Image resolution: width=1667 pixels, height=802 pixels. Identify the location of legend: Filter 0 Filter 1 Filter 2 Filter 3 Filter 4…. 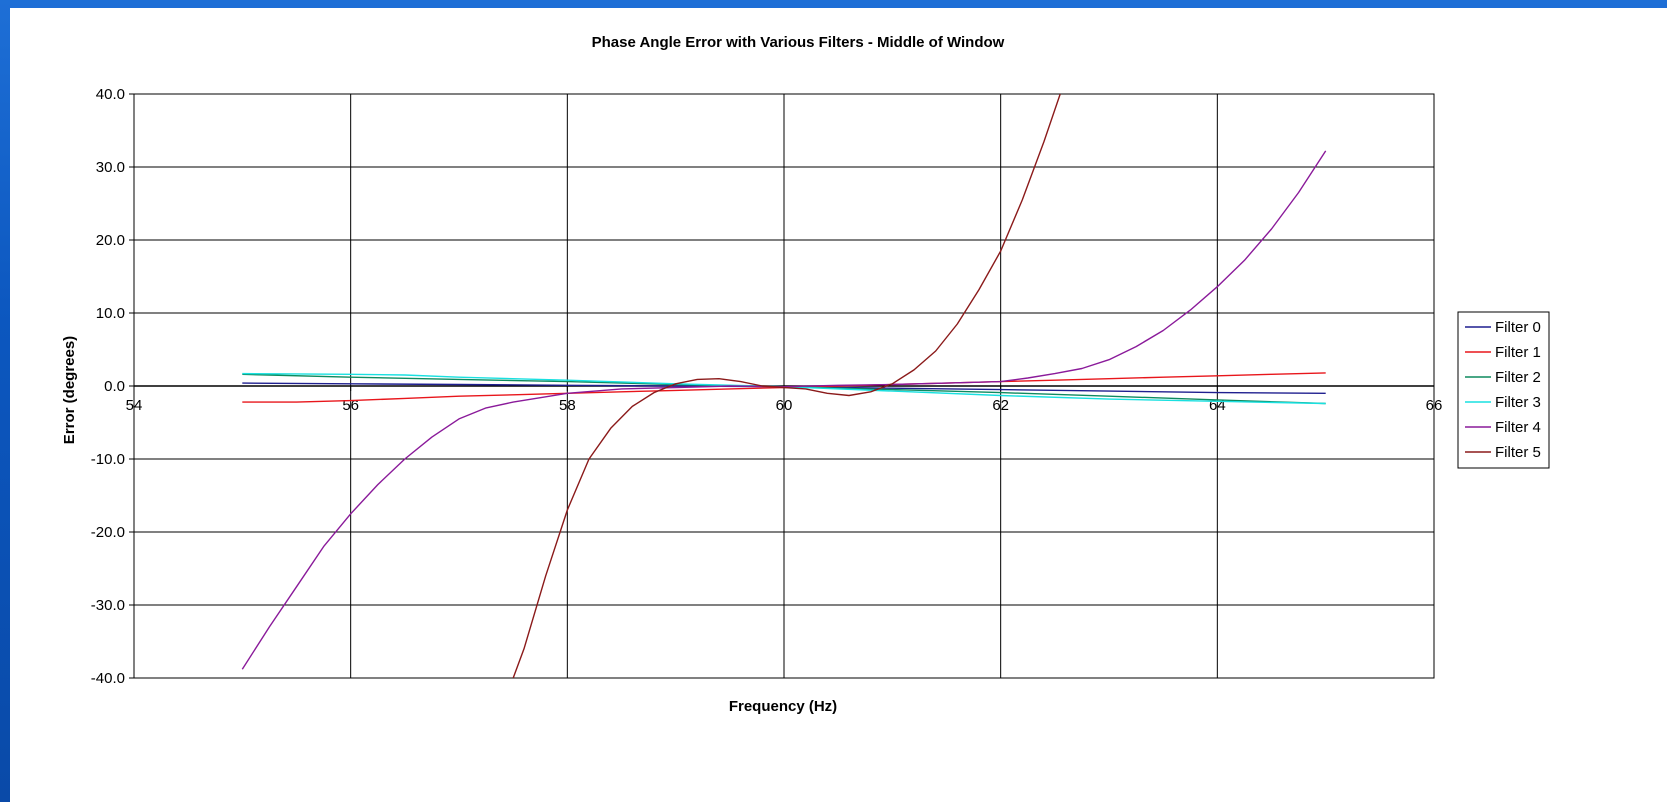
(1503, 390).